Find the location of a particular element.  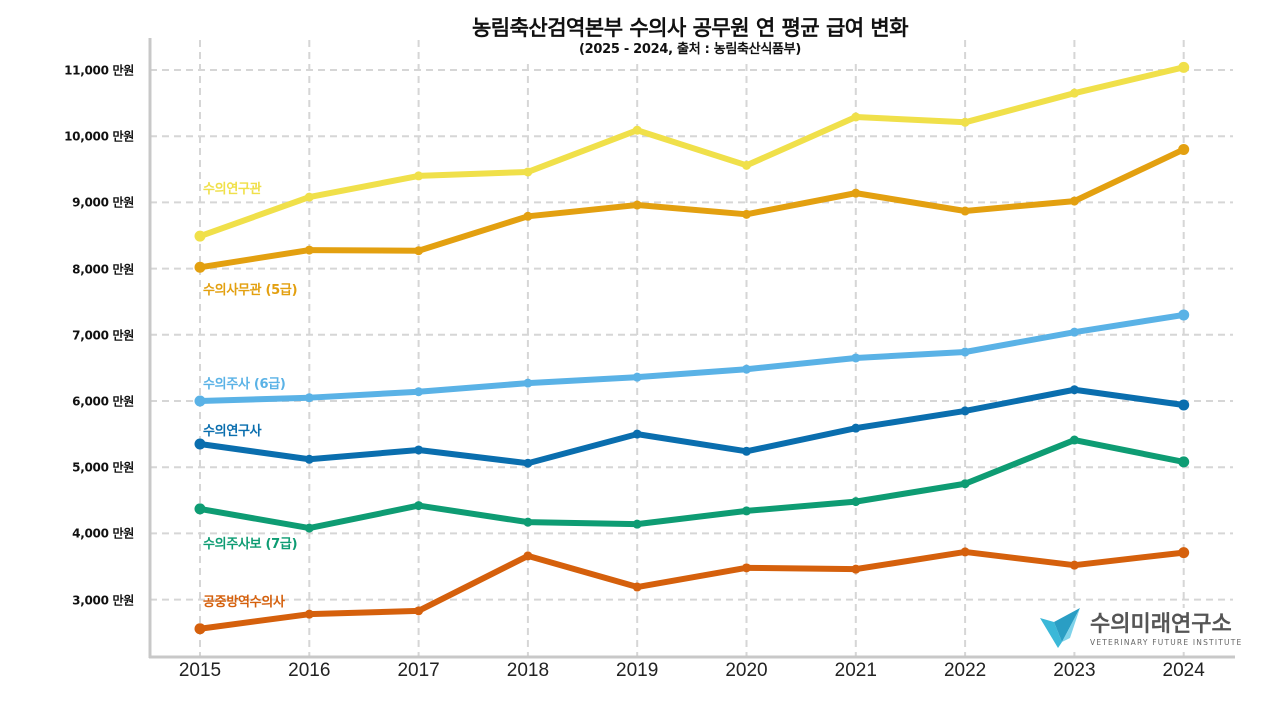

y-tick-label: 5,000 만원 is located at coordinates (103, 467).